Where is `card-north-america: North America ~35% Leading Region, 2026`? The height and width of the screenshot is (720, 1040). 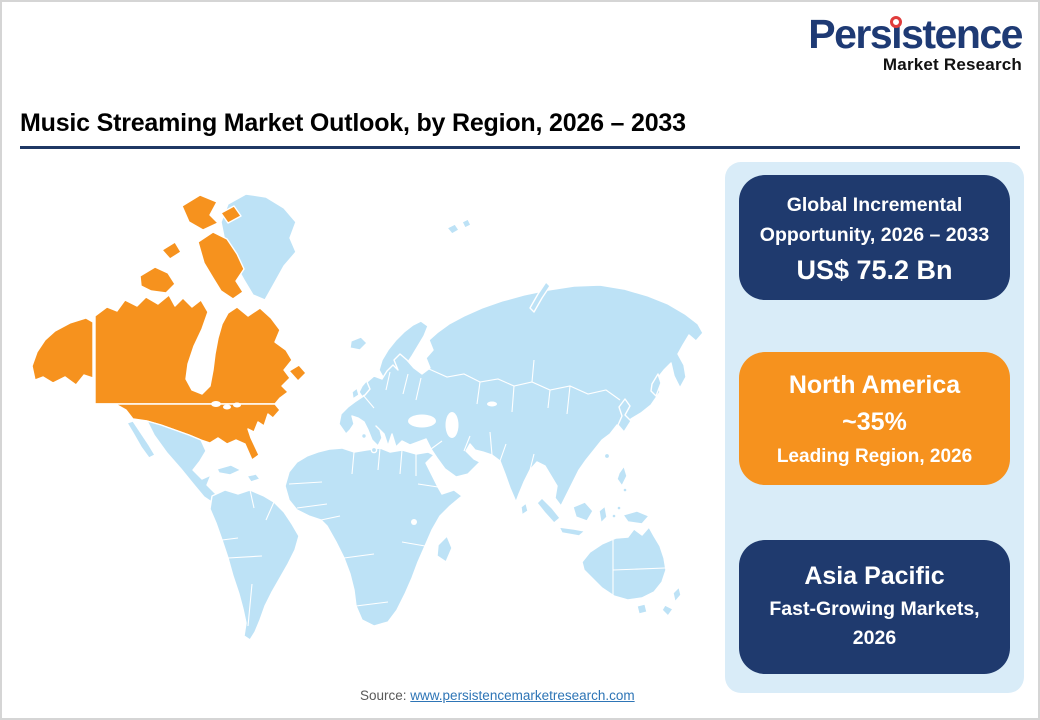
card-north-america: North America ~35% Leading Region, 2026 is located at coordinates (874, 418).